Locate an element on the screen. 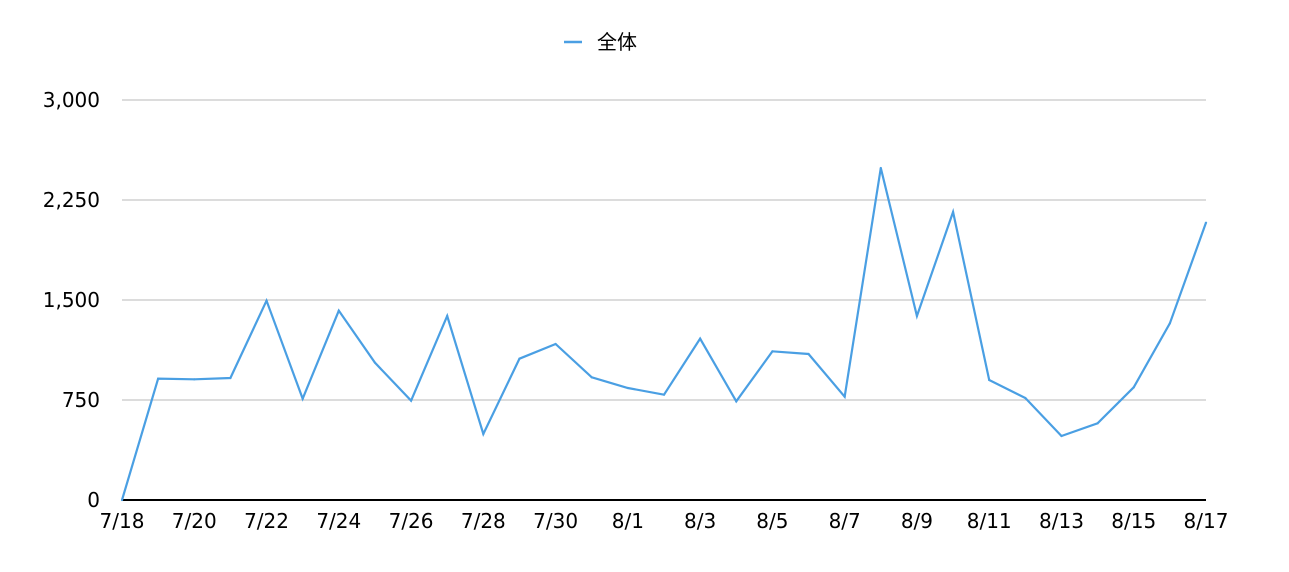  y-tick-label: 750 is located at coordinates (81, 400).